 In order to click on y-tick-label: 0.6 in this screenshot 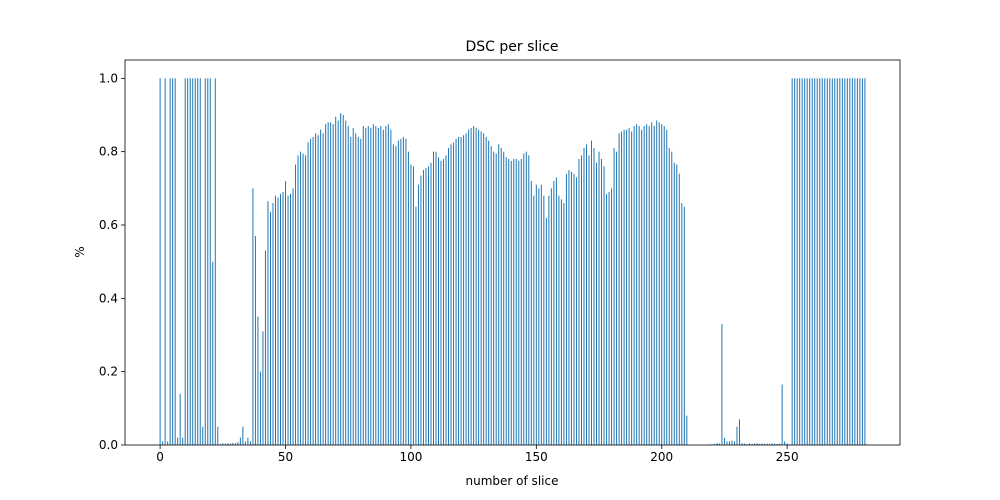, I will do `click(108, 225)`.